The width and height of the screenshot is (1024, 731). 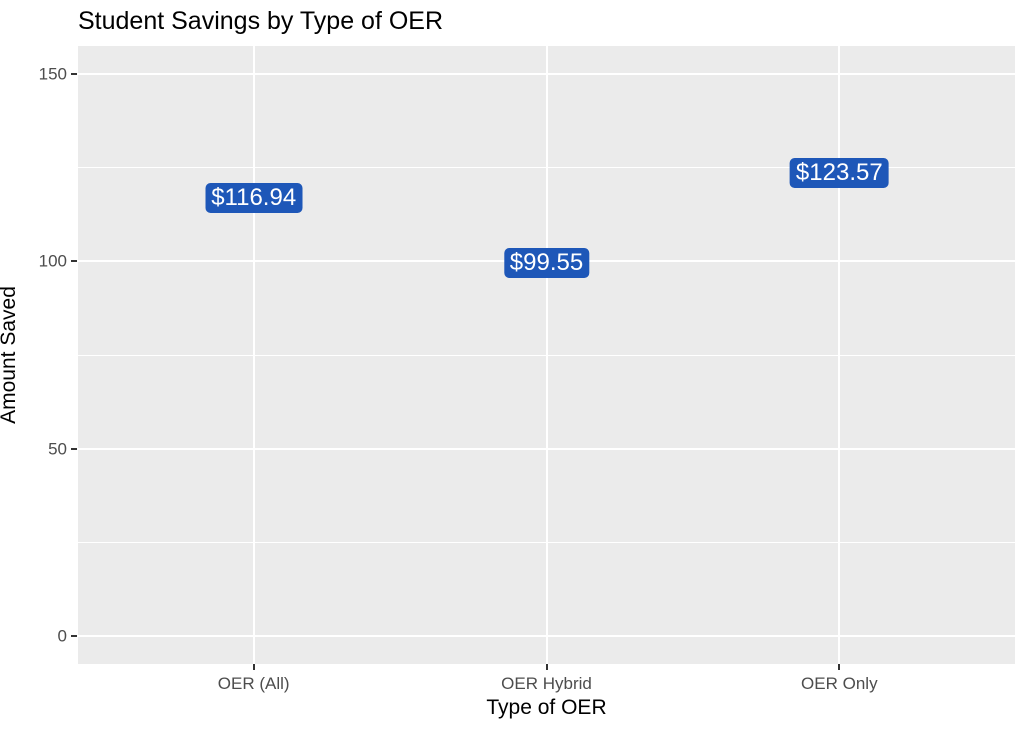 I want to click on data-point-label: $116.94, so click(x=254, y=197).